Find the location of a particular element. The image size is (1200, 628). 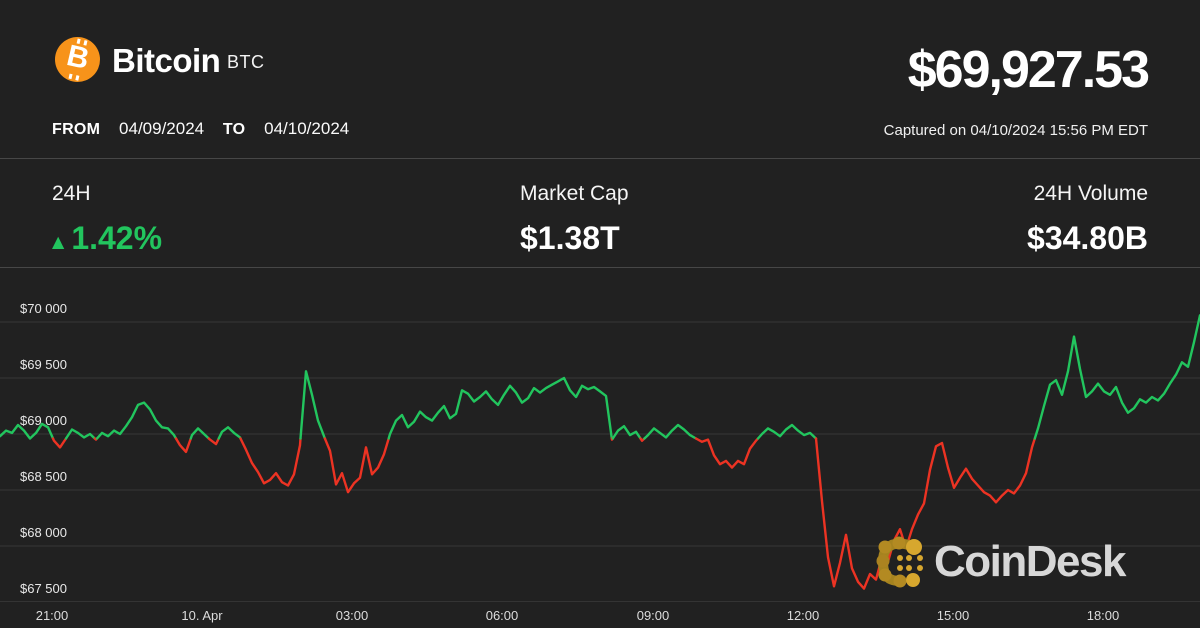

coin-name: Bitcoin is located at coordinates (166, 60).